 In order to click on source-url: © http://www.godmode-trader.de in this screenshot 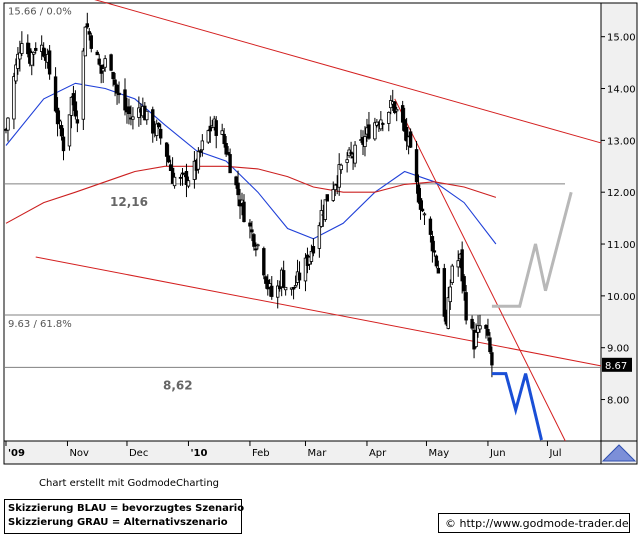, I will do `click(534, 523)`.